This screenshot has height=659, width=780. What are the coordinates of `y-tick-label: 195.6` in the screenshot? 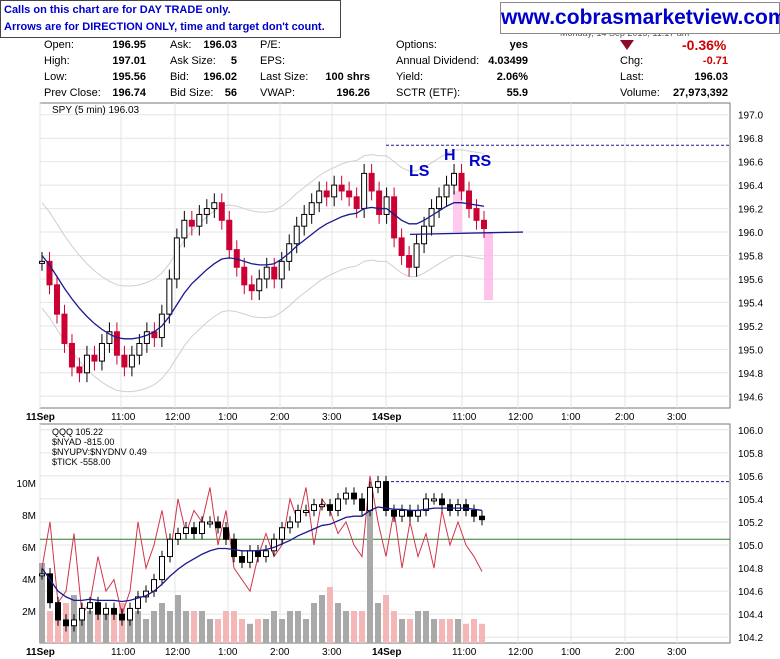 It's located at (750, 280).